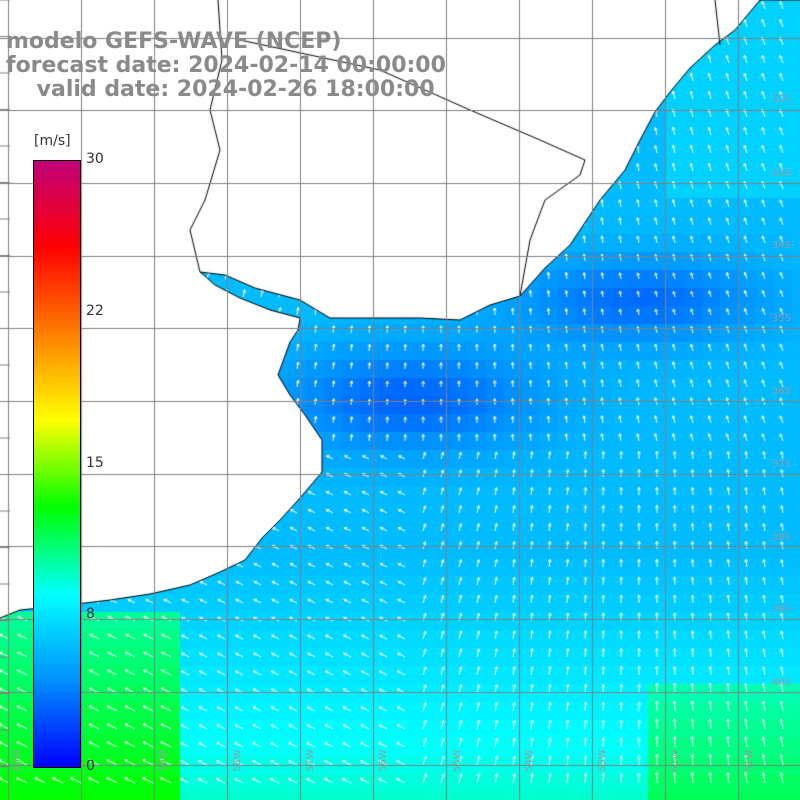 The height and width of the screenshot is (800, 800). What do you see at coordinates (310, 760) in the screenshot?
I see `lon-label: 57W` at bounding box center [310, 760].